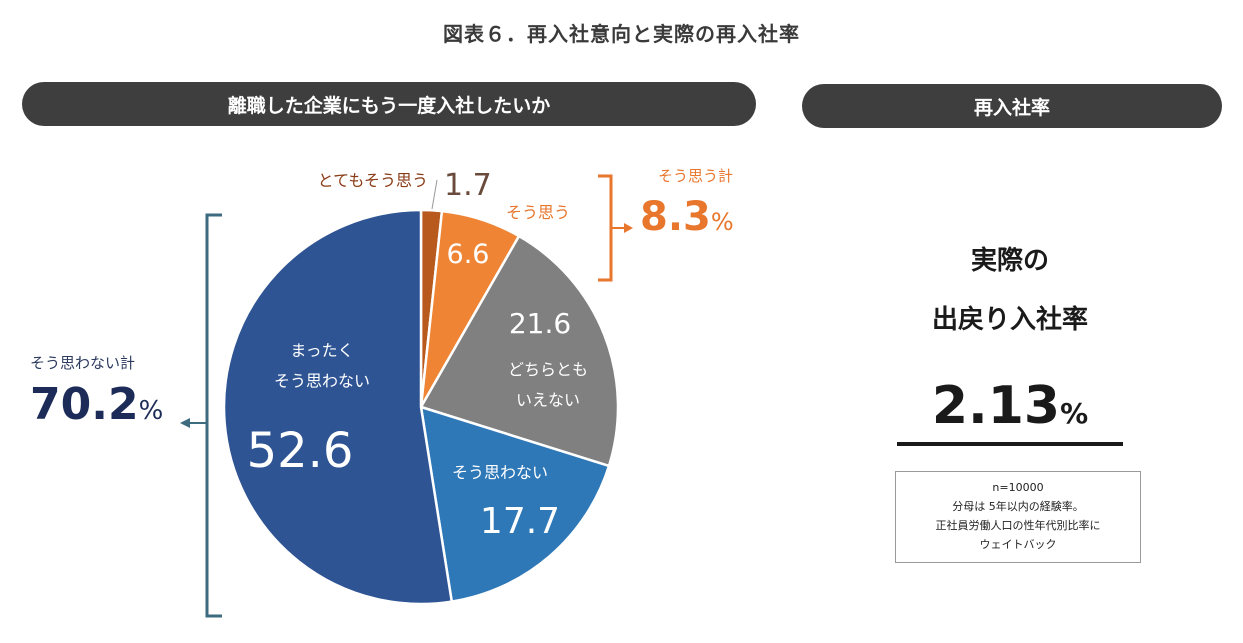 Image resolution: width=1243 pixels, height=643 pixels. I want to click on slice-value-label: 21.6, so click(540, 323).